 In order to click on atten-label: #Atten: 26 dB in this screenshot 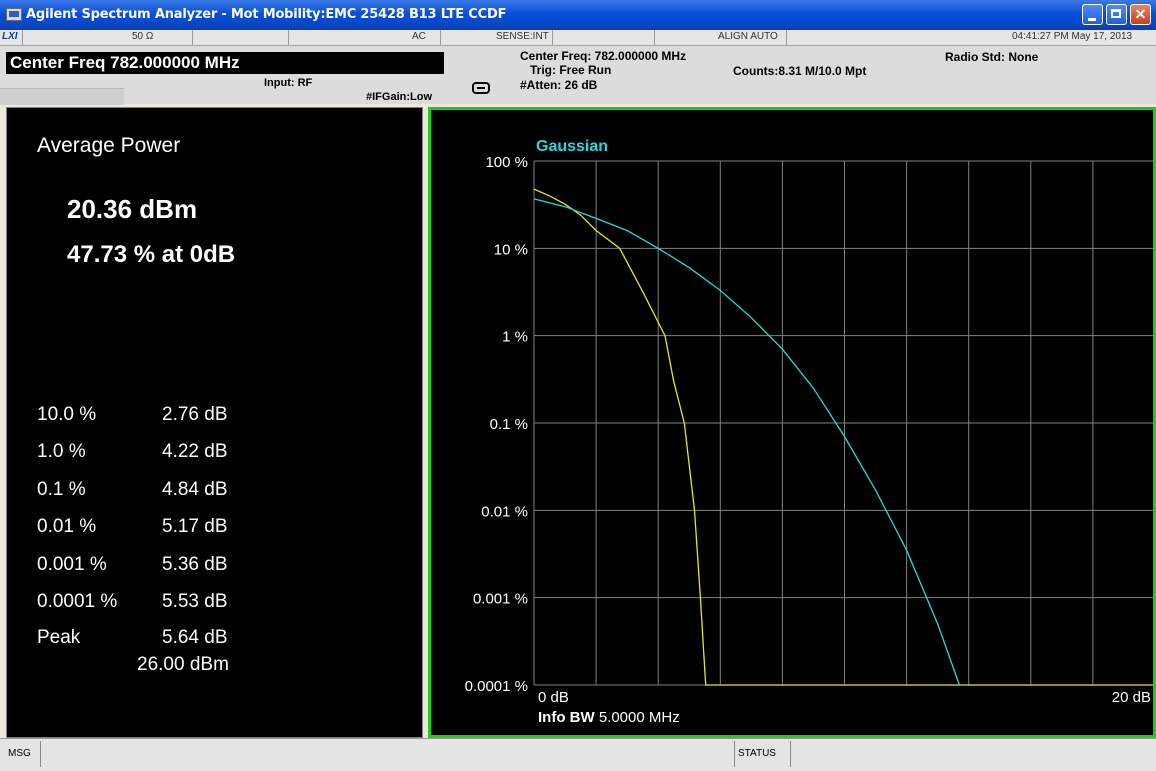, I will do `click(559, 85)`.